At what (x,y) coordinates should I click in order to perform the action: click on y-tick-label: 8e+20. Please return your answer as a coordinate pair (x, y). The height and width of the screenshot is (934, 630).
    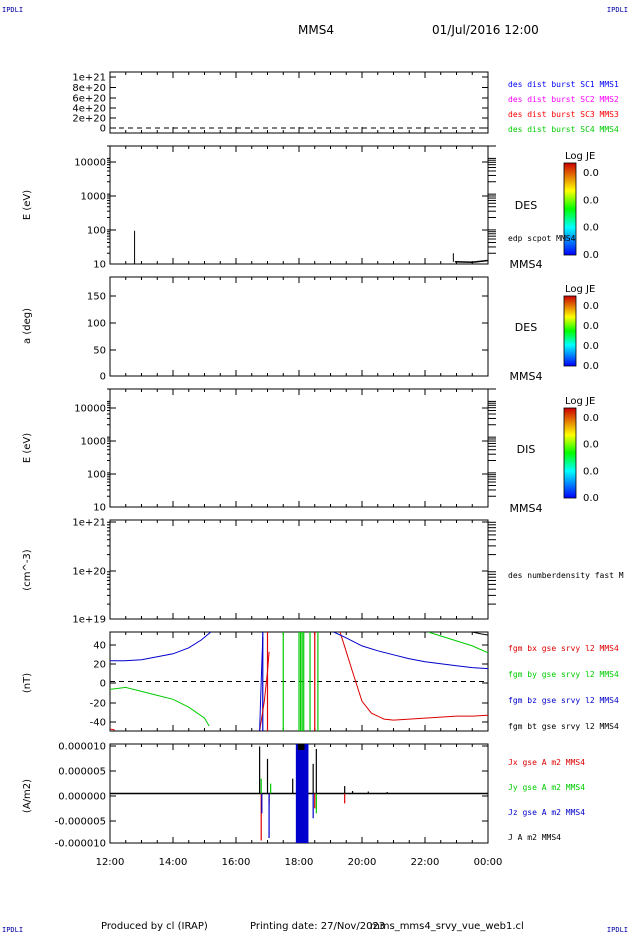
    Looking at the image, I should click on (89, 88).